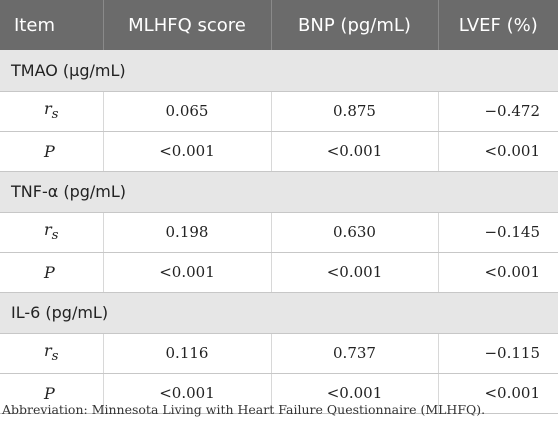  I want to click on table-row: rs 0.065 0.875 −0.472, so click(279, 111).